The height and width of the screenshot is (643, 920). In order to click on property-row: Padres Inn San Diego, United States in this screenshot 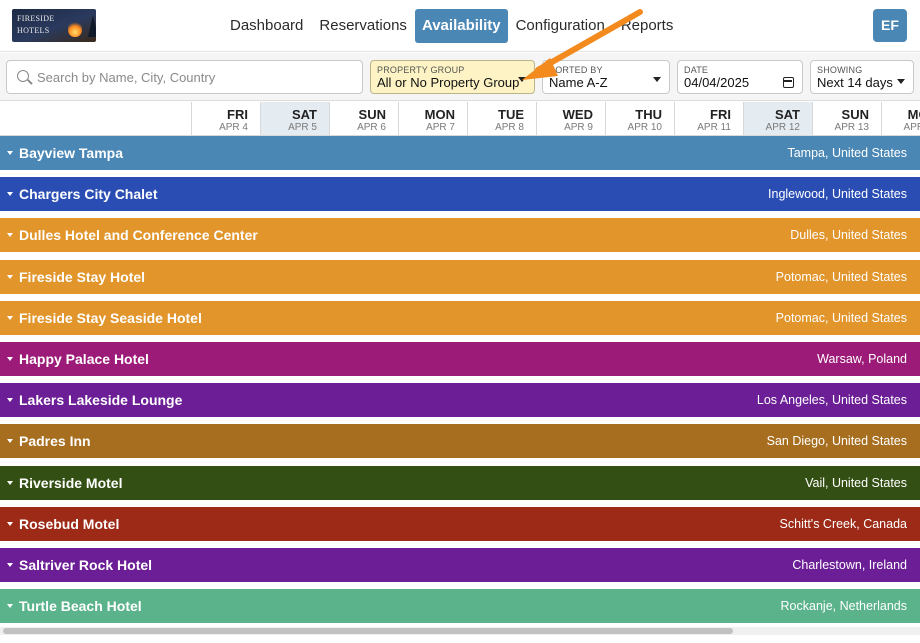, I will do `click(460, 441)`.